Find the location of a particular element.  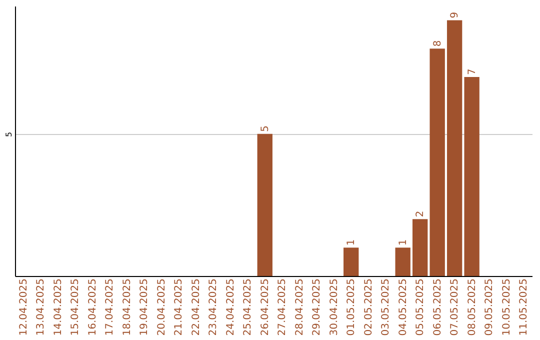

x-tick-label: 01.05.2025 is located at coordinates (352, 307).